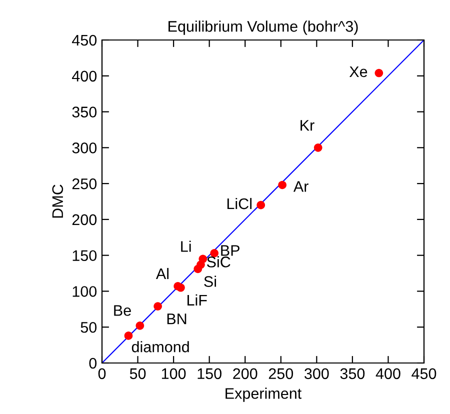 The image size is (450, 414). I want to click on x-tick-label: 0, so click(102, 374).